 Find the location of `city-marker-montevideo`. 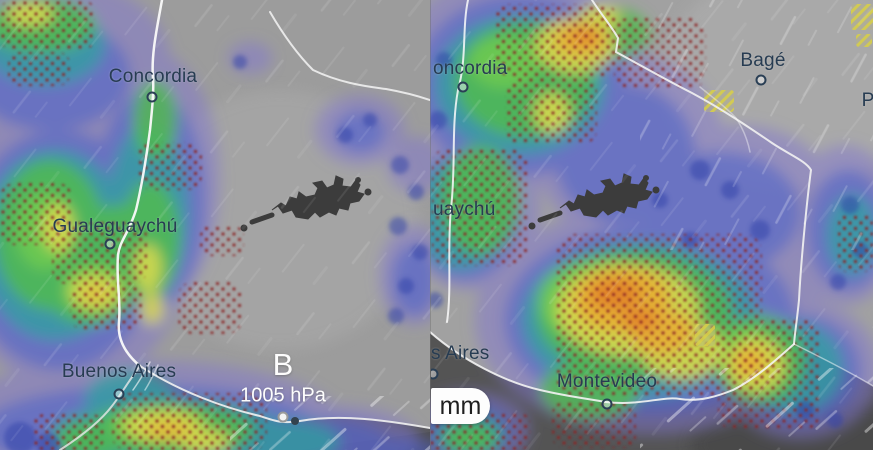

city-marker-montevideo is located at coordinates (607, 404).